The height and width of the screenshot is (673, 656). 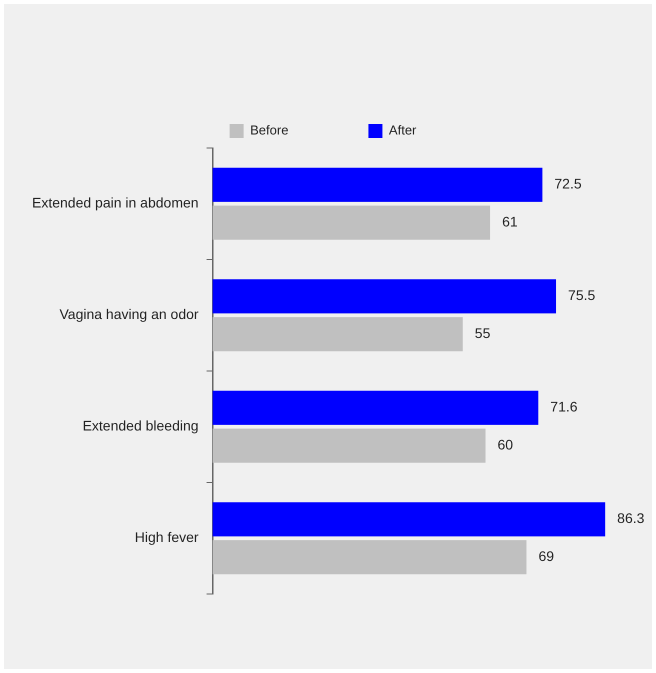 What do you see at coordinates (482, 333) in the screenshot?
I see `data-label: 55` at bounding box center [482, 333].